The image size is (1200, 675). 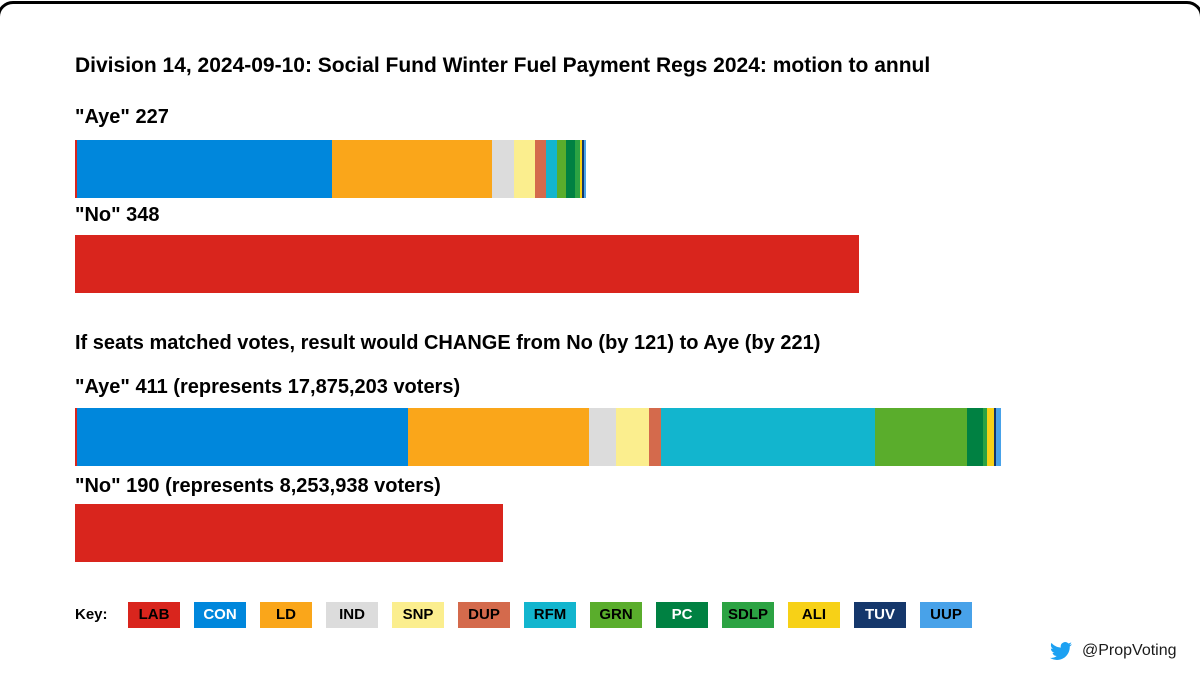 What do you see at coordinates (682, 615) in the screenshot?
I see `legend-badge-pc: PC` at bounding box center [682, 615].